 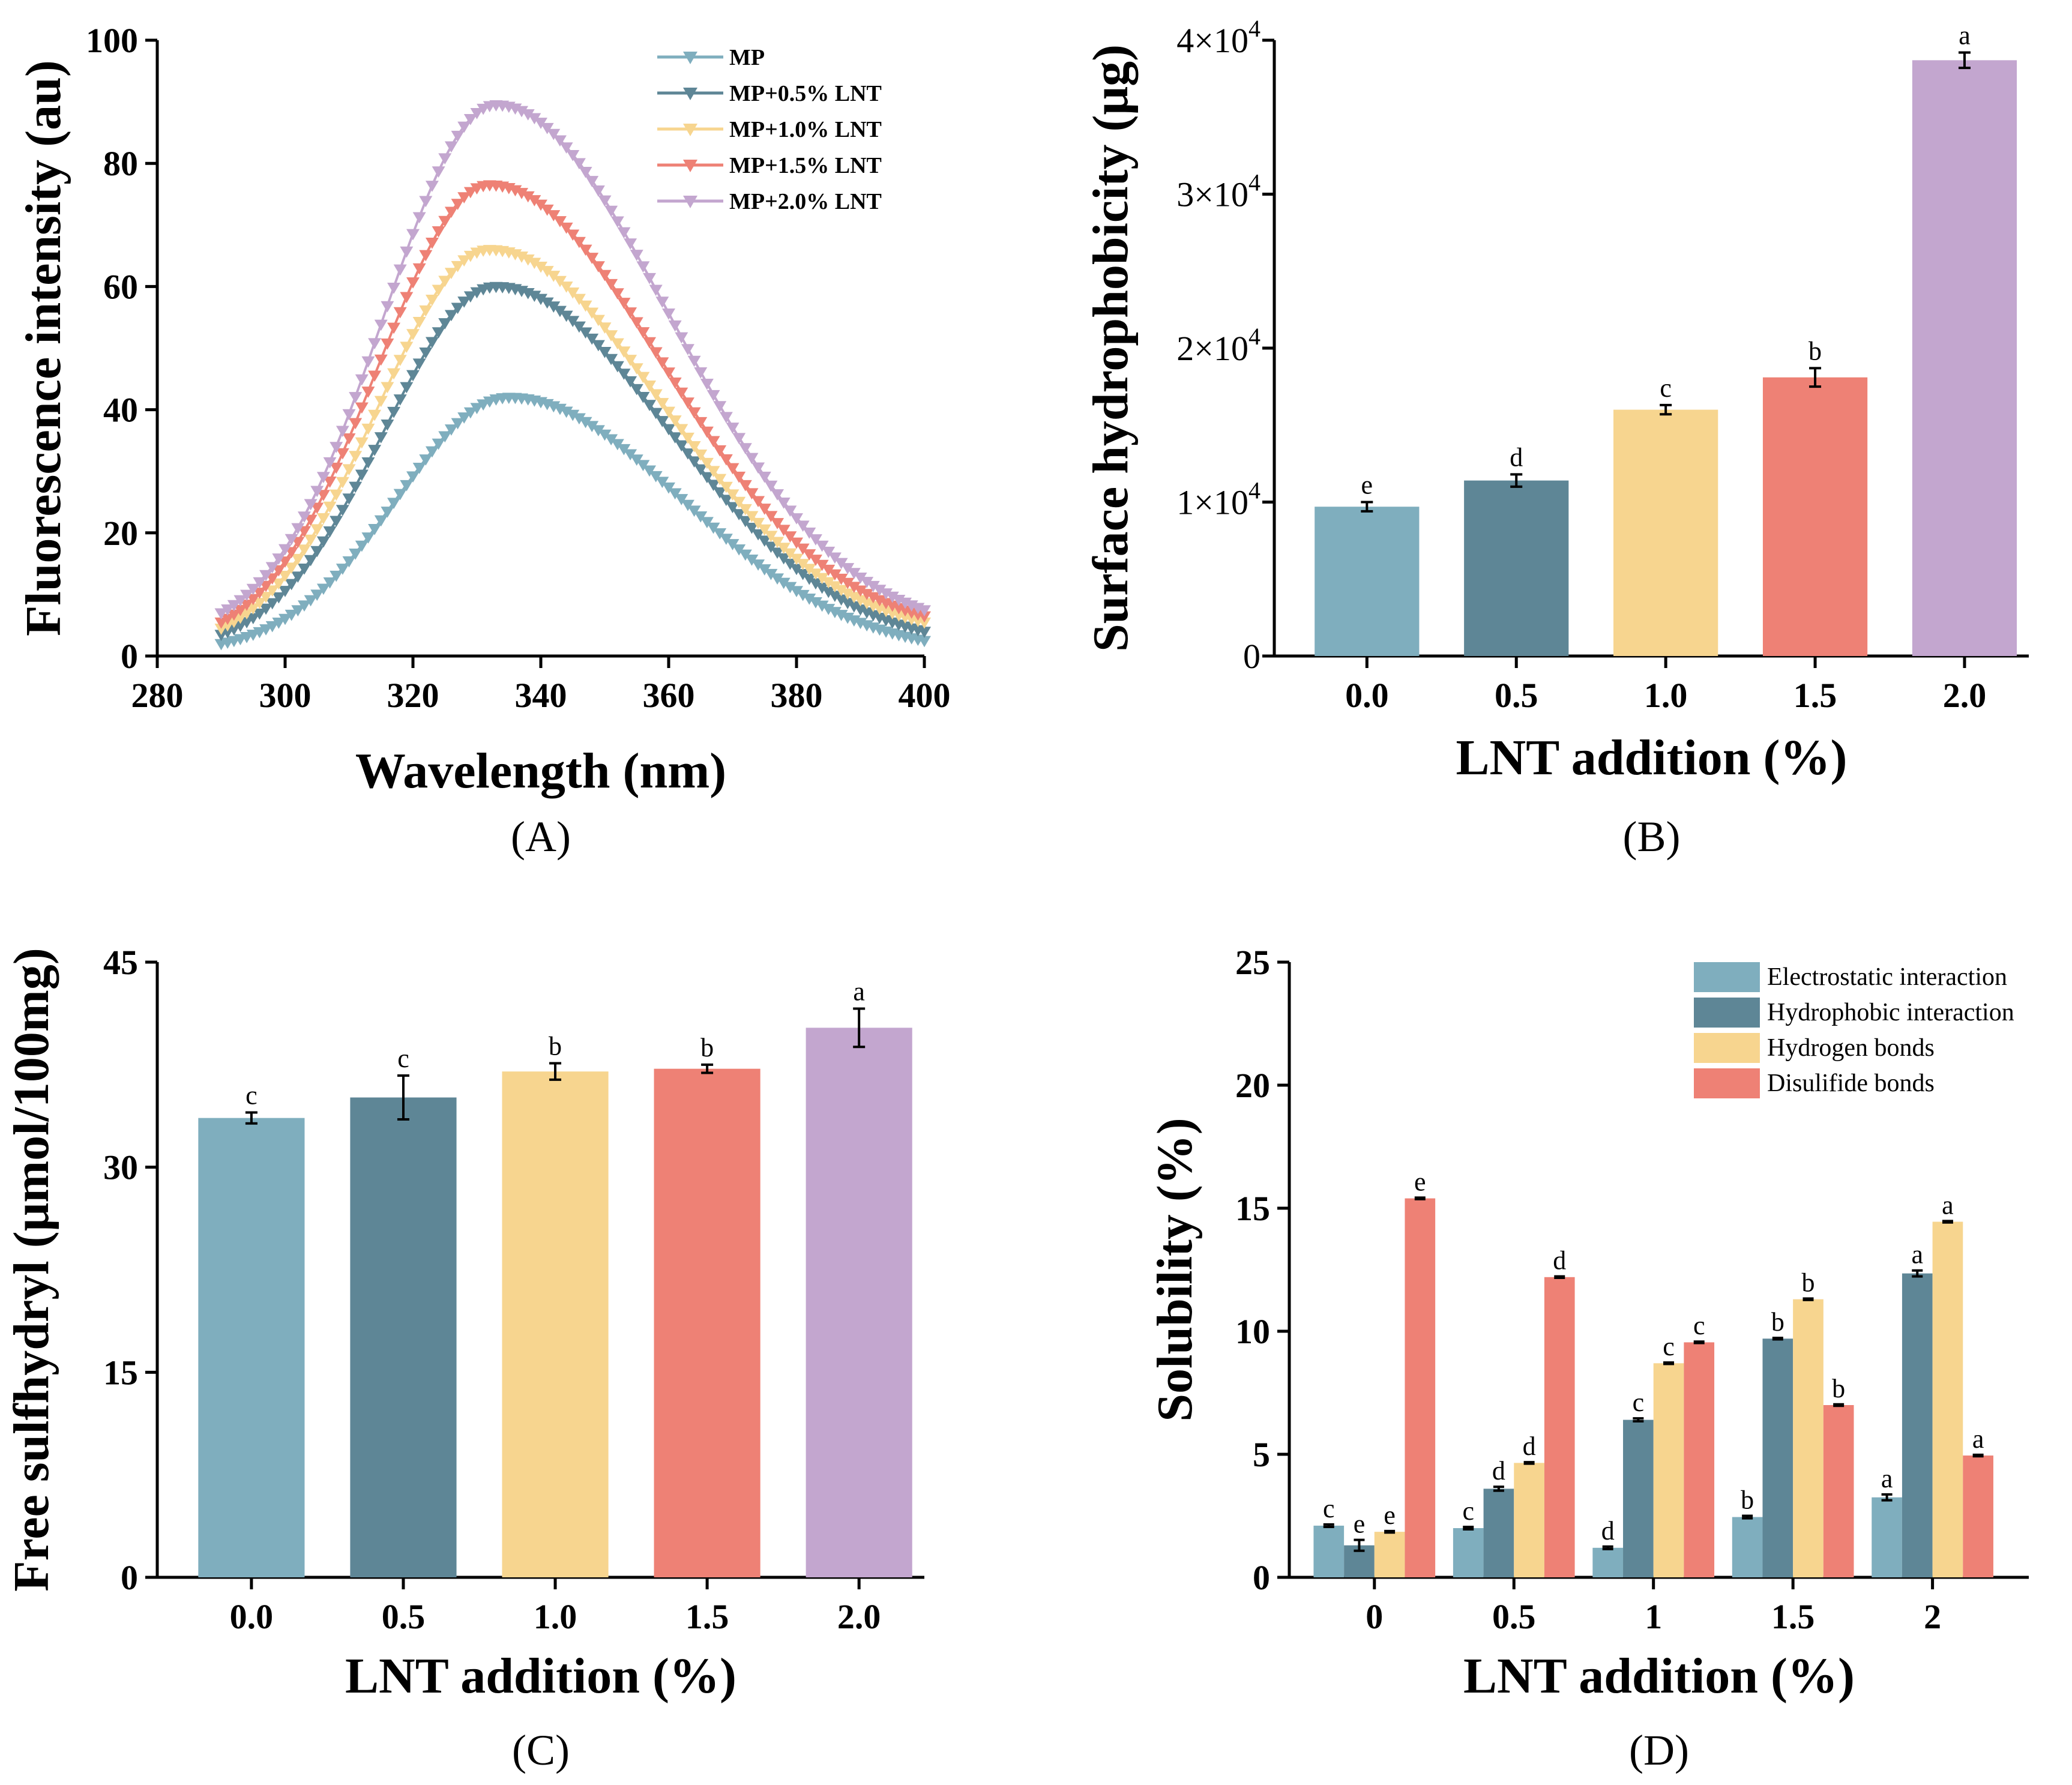 What do you see at coordinates (1965, 695) in the screenshot?
I see `x-tick-label: 2.0` at bounding box center [1965, 695].